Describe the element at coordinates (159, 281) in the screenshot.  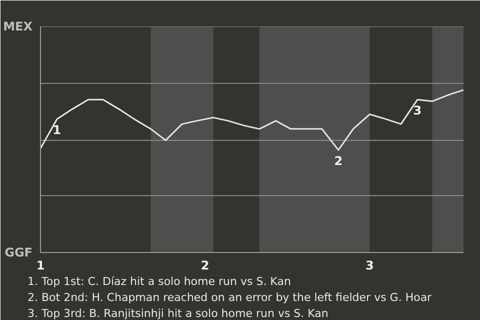
I see `text: 1. Top 1st: C. Díaz hit a solo home run vs S. Kan` at that location.